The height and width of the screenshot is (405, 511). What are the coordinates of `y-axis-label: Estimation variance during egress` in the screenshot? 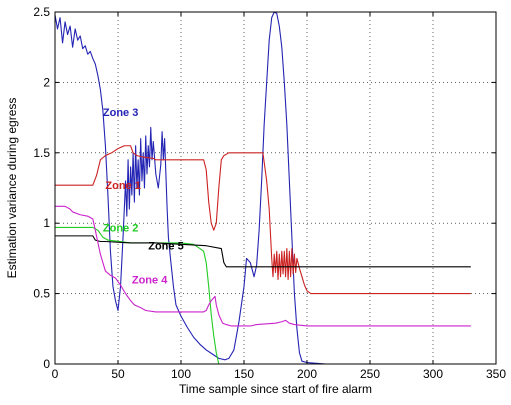 It's located at (12, 188).